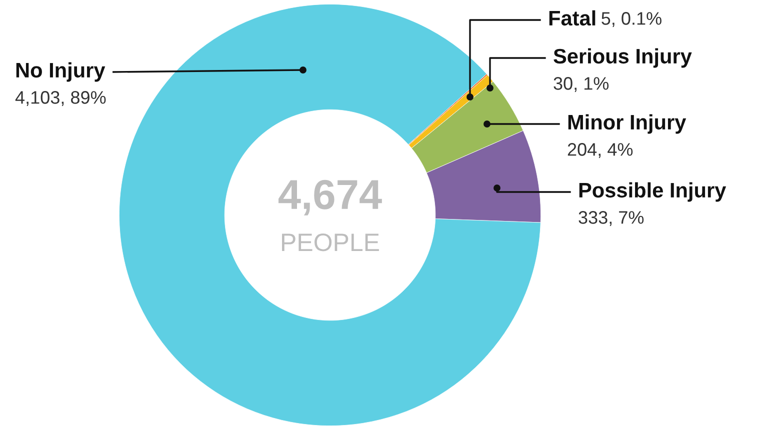  Describe the element at coordinates (330, 243) in the screenshot. I see `text: PEOPLE` at that location.